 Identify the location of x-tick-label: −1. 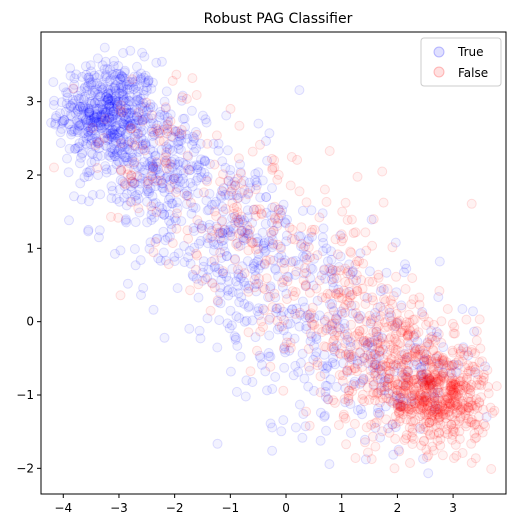
(230, 508).